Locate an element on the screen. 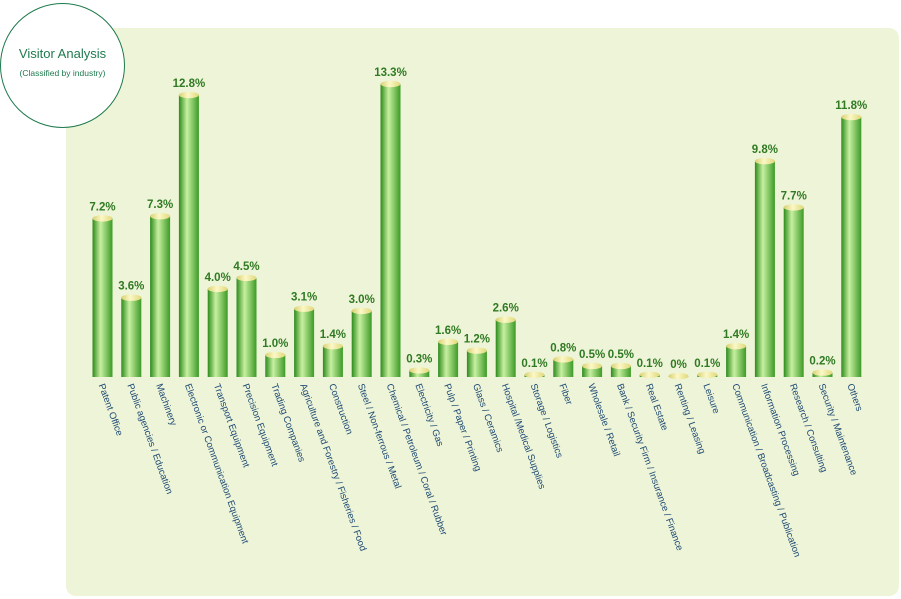  category-label: Renting / Leasing is located at coordinates (690, 418).